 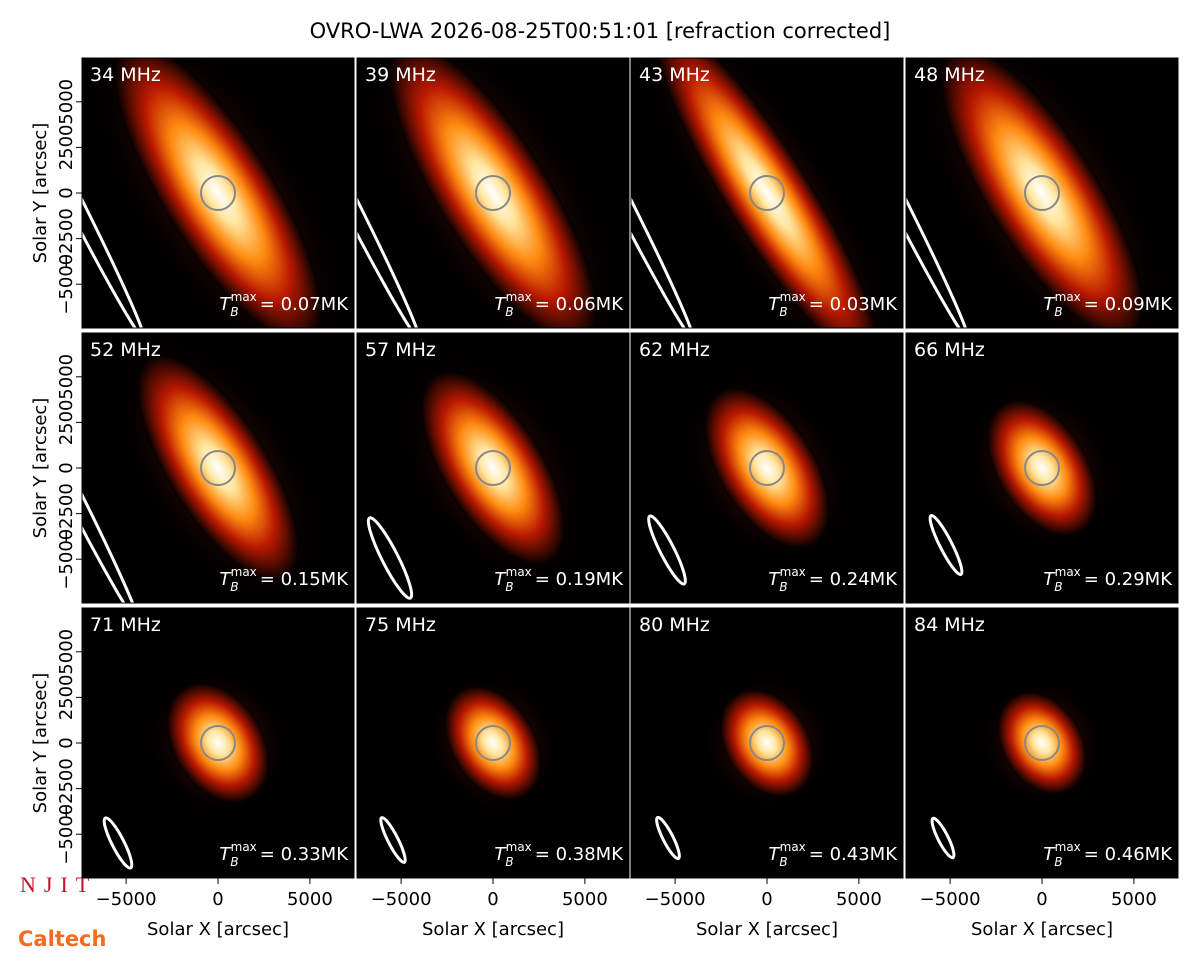 What do you see at coordinates (125, 350) in the screenshot?
I see `freq-label: 52 MHz` at bounding box center [125, 350].